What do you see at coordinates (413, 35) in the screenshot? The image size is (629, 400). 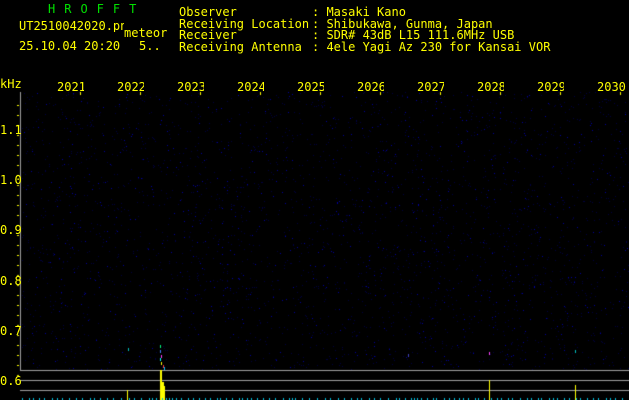 I see `info-value: : SDR# 43dB L15 111.6MHz USB` at bounding box center [413, 35].